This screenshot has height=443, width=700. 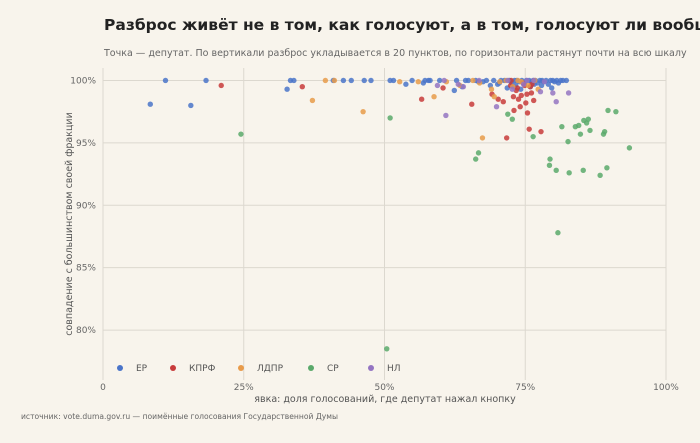 I want to click on y-axis-label: совпадение с большинством своей фракции, so click(x=69, y=224).